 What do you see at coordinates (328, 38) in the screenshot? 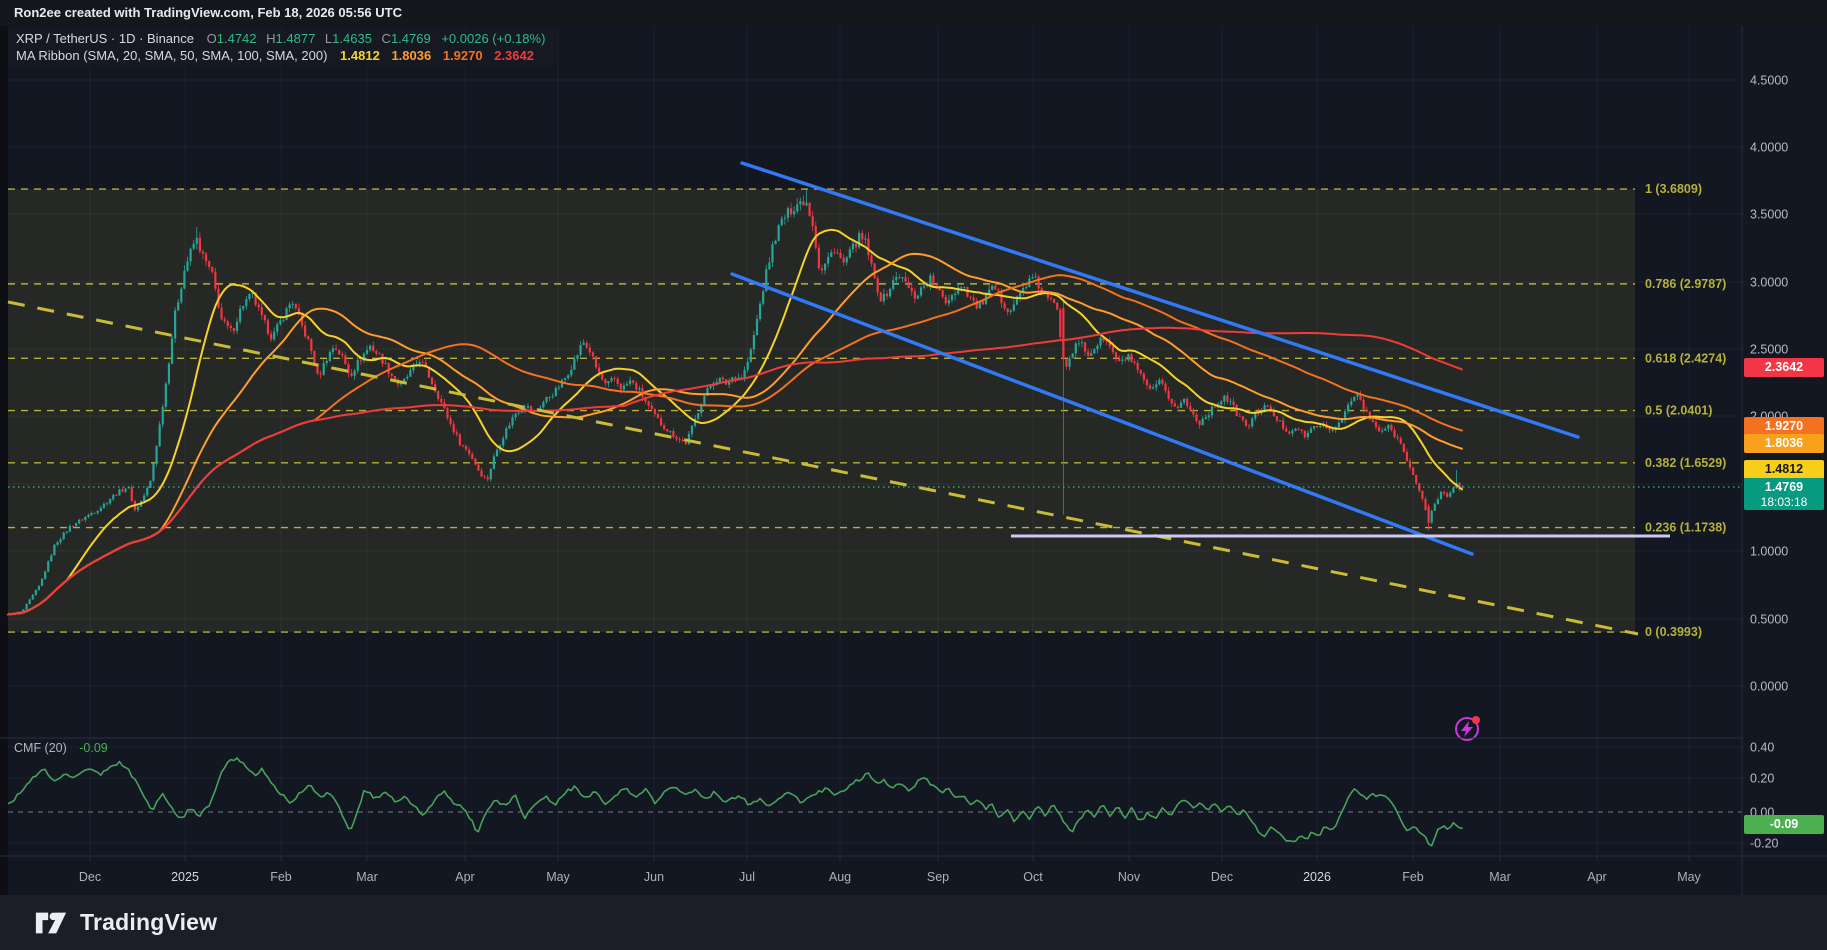
I see `low-label: L` at bounding box center [328, 38].